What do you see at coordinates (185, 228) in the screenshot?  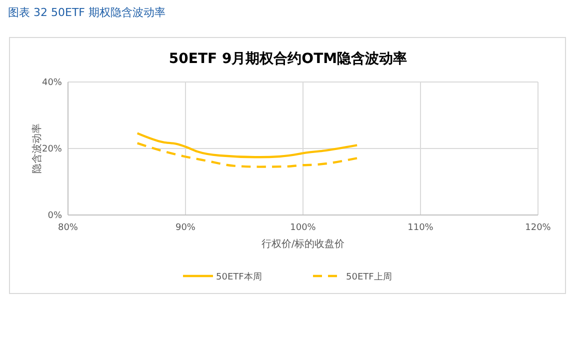 I see `x-tick-label: 90%` at bounding box center [185, 228].